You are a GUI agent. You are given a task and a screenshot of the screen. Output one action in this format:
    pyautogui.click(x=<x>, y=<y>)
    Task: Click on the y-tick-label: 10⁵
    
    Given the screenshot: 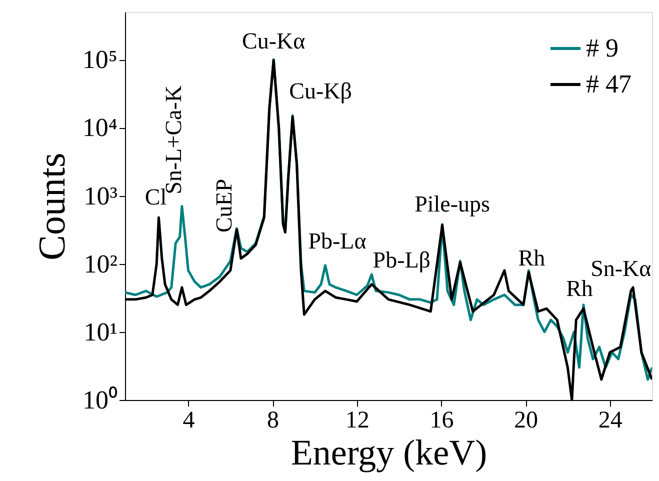 What is the action you would take?
    pyautogui.click(x=100, y=59)
    